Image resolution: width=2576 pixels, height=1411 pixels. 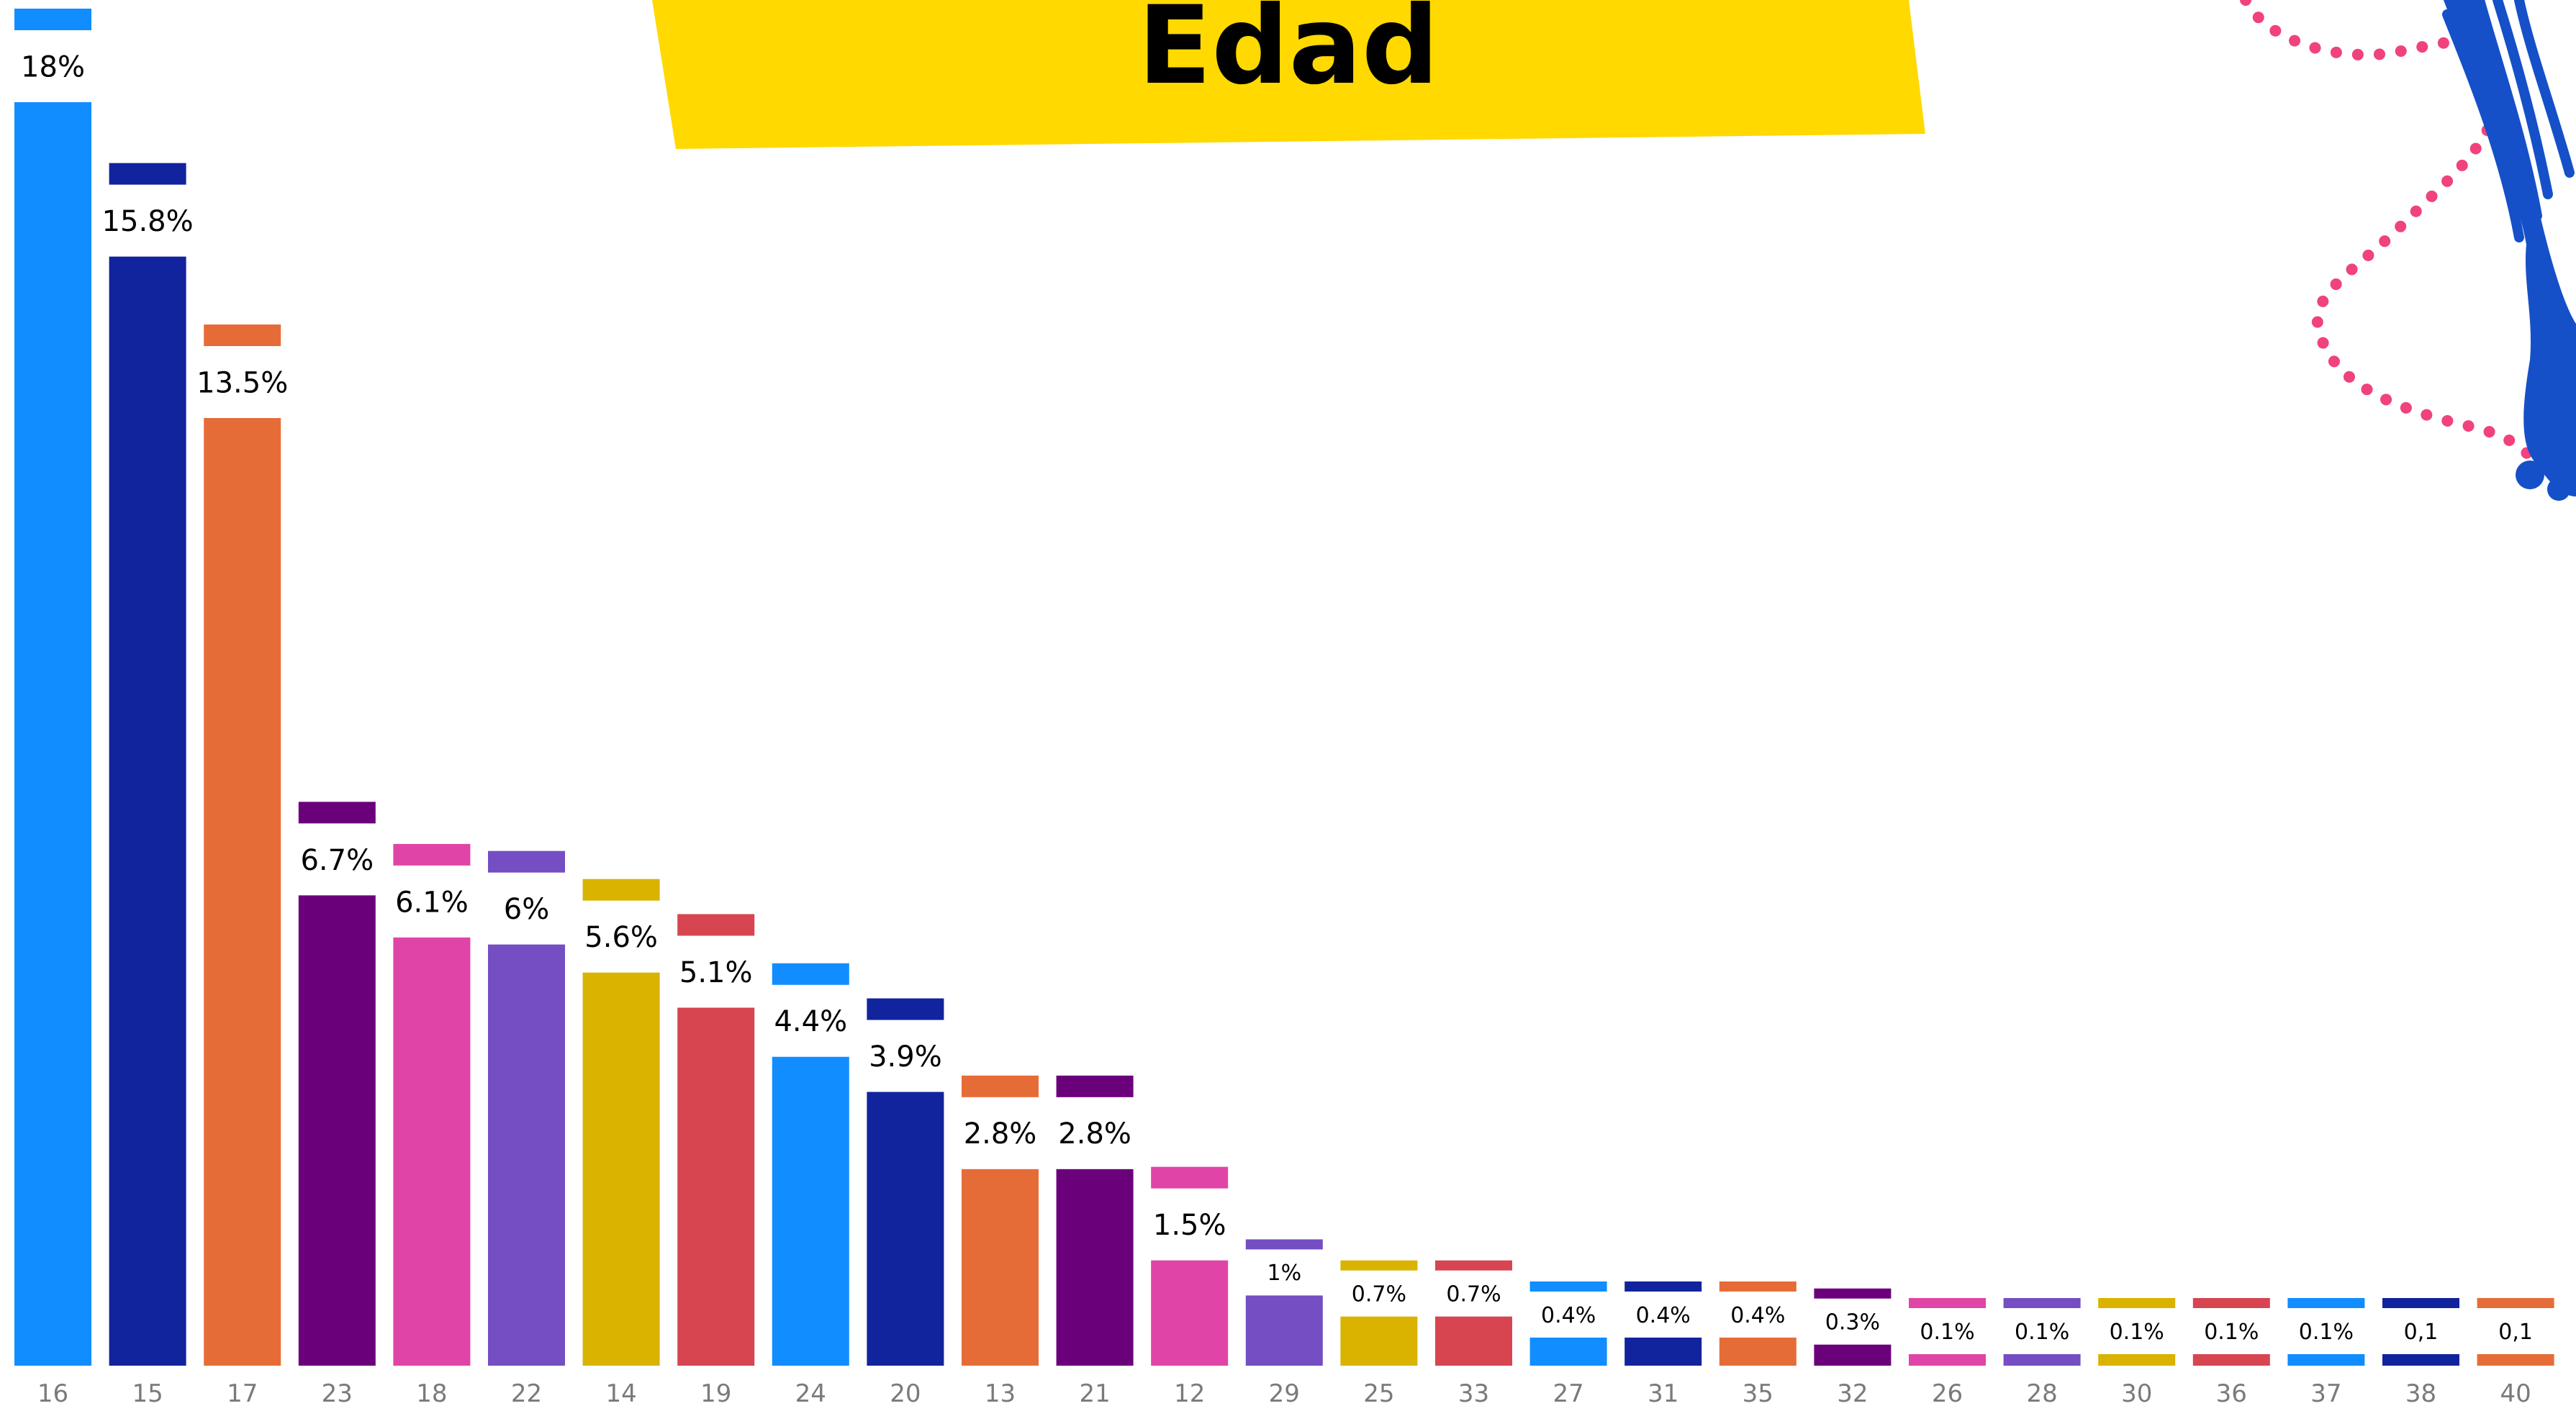 What do you see at coordinates (2326, 1332) in the screenshot?
I see `data-label-37: 0.1%` at bounding box center [2326, 1332].